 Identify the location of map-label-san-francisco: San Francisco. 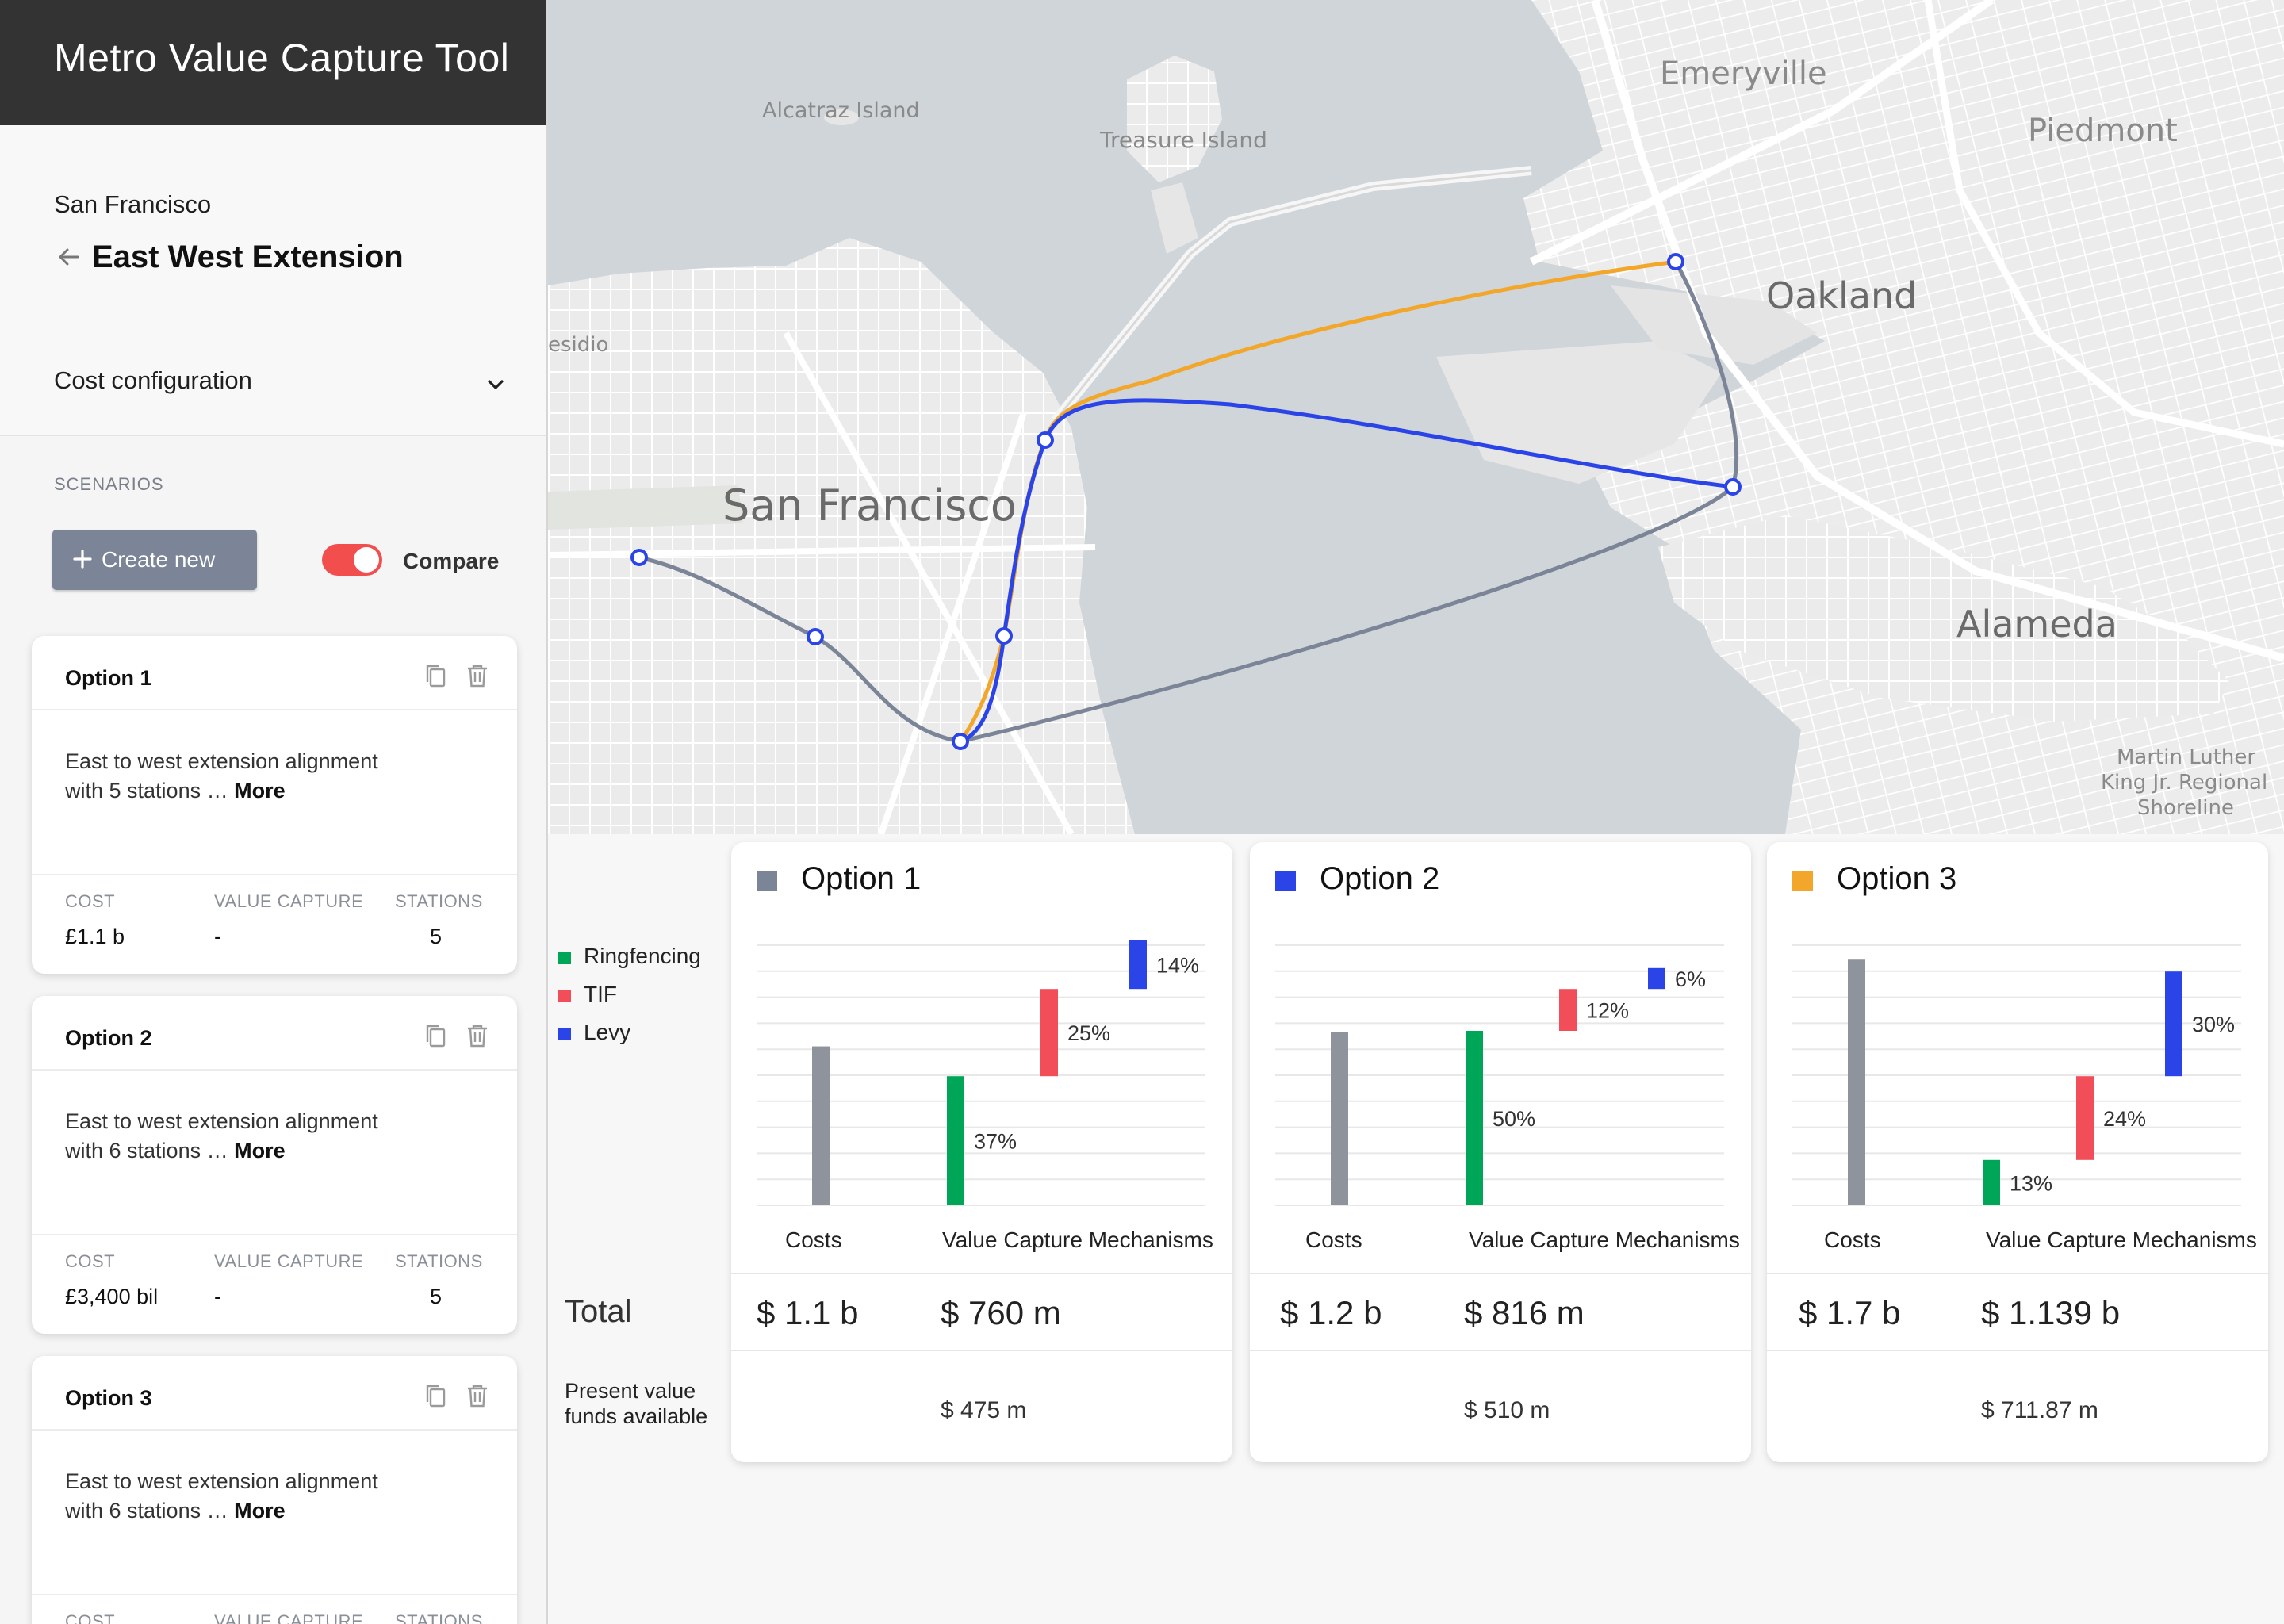
(869, 506).